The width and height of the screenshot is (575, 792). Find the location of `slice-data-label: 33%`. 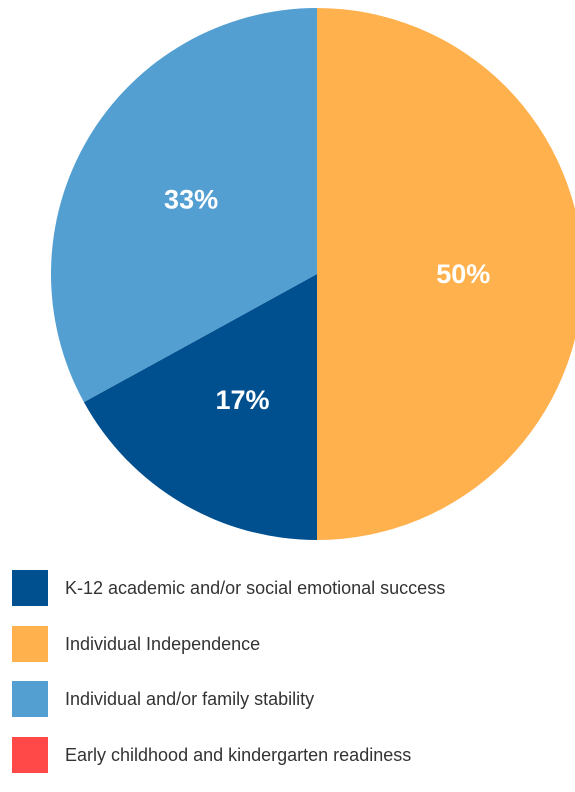

slice-data-label: 33% is located at coordinates (191, 200).